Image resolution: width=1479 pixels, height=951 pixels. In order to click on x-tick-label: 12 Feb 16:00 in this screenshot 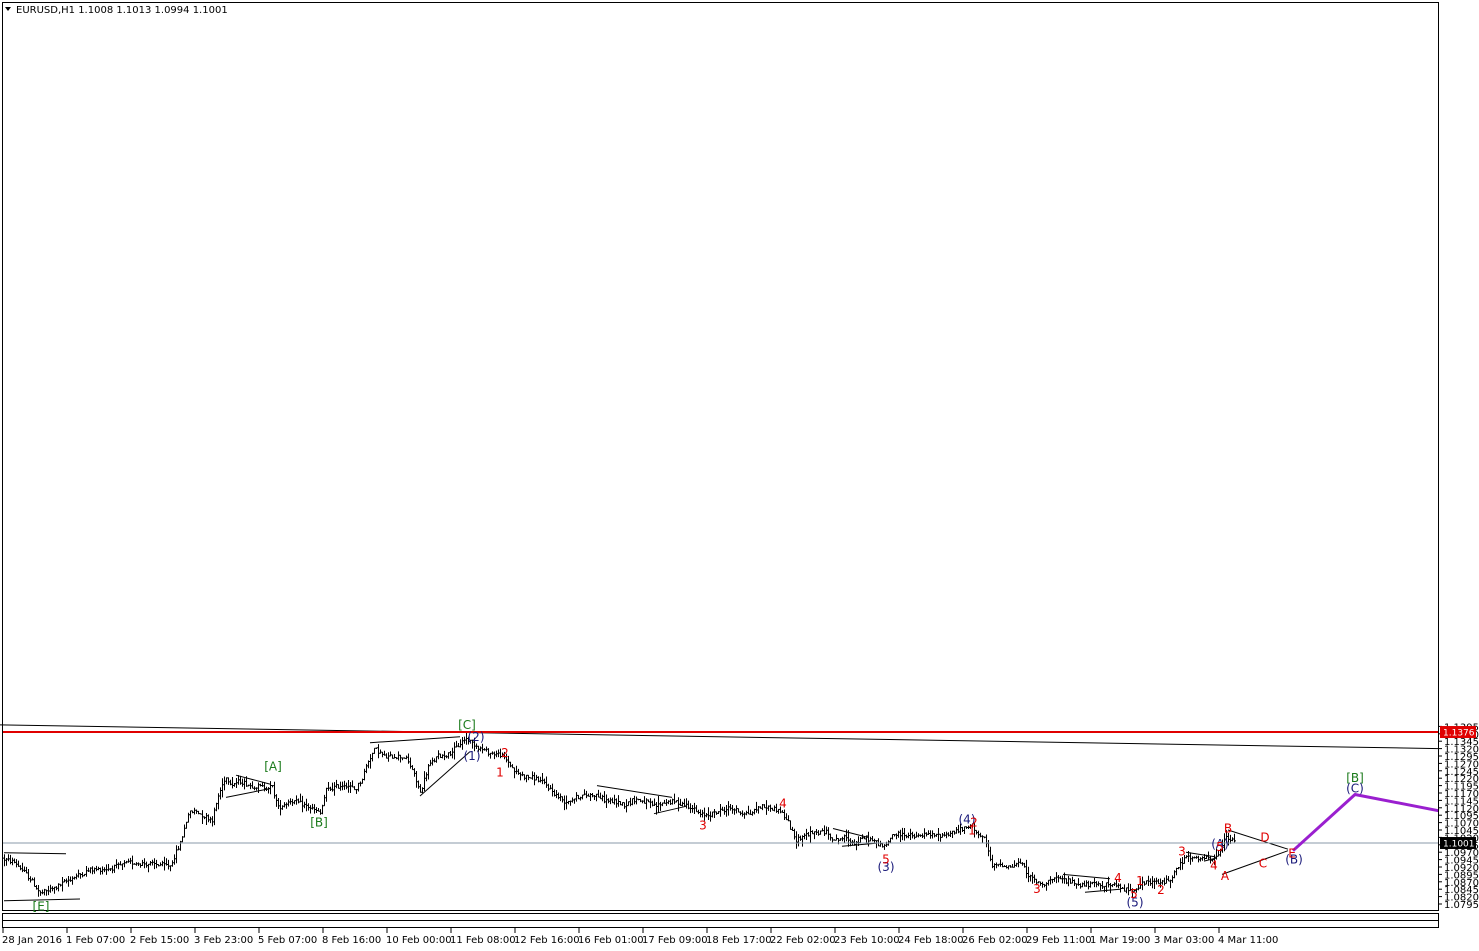, I will do `click(547, 940)`.